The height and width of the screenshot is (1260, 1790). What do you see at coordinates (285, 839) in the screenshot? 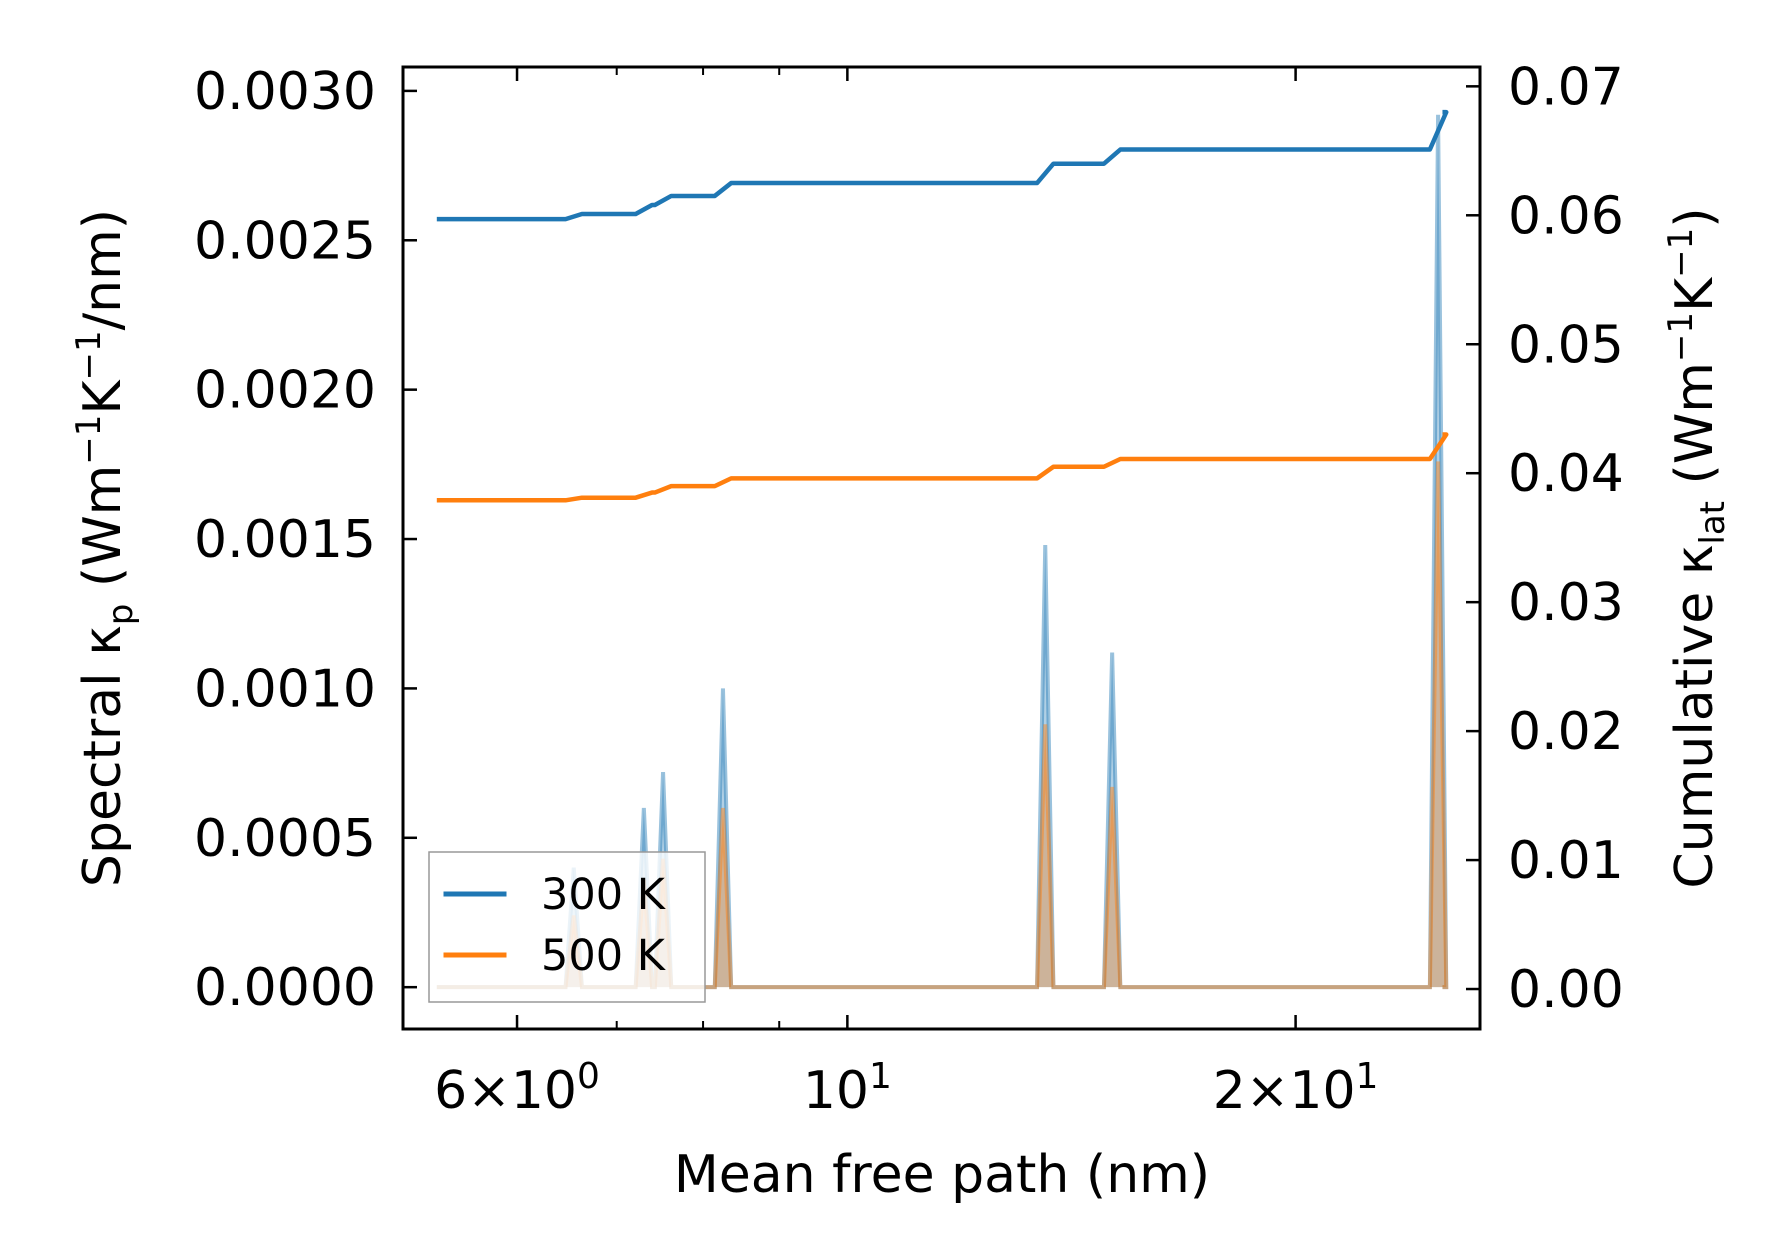
I see `y-left-tick-label: 0.0005` at bounding box center [285, 839].